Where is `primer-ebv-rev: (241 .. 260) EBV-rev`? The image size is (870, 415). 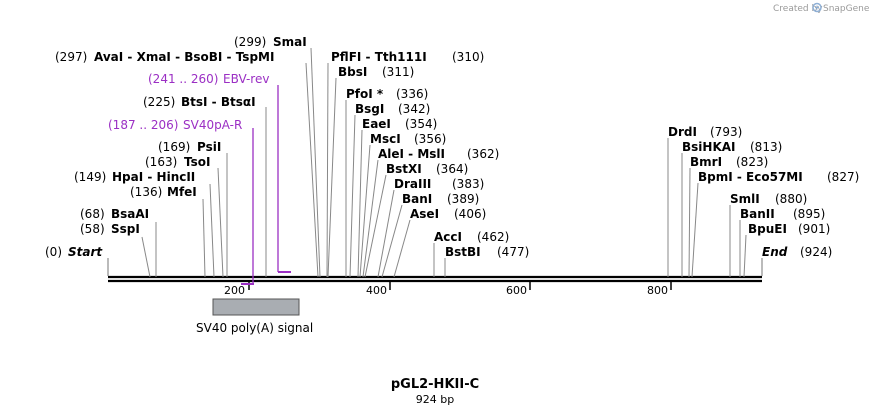 primer-ebv-rev: (241 .. 260) EBV-rev is located at coordinates (219, 172).